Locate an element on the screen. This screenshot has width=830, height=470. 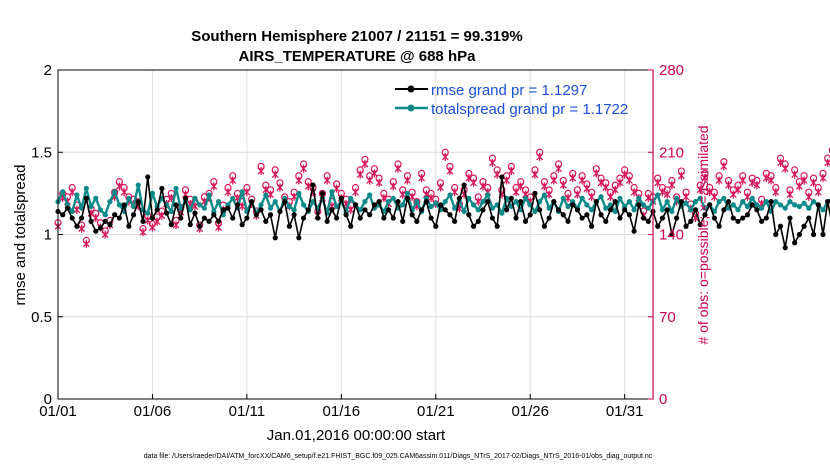
x-tick-label: 01/21 is located at coordinates (436, 411).